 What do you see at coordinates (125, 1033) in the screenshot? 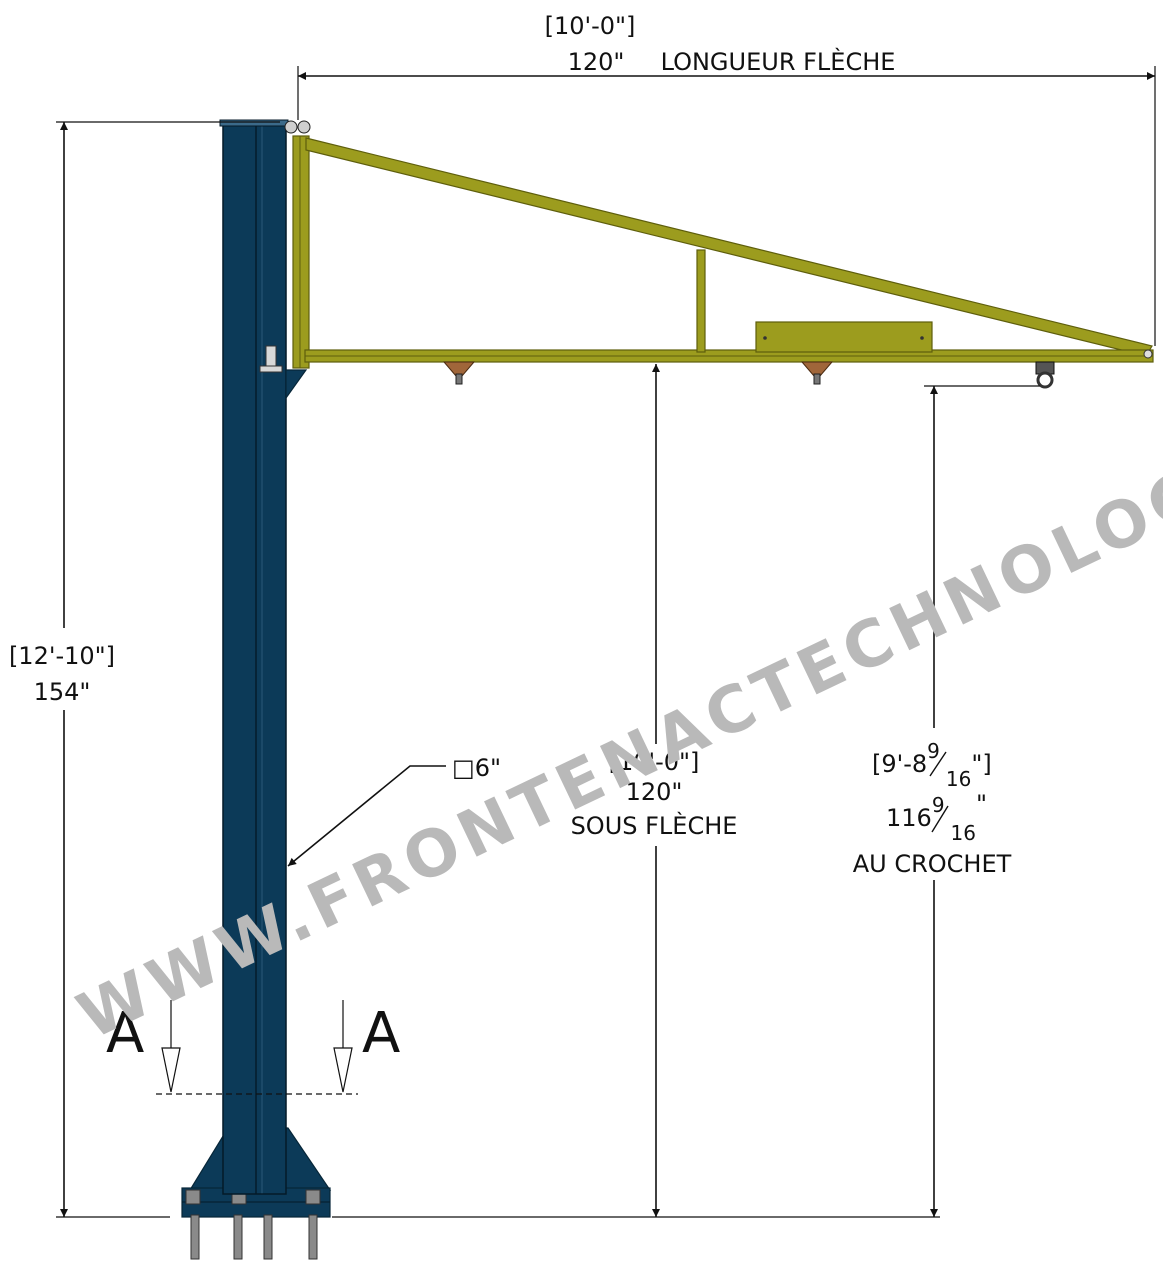
I see `section-label-left: A` at bounding box center [125, 1033].